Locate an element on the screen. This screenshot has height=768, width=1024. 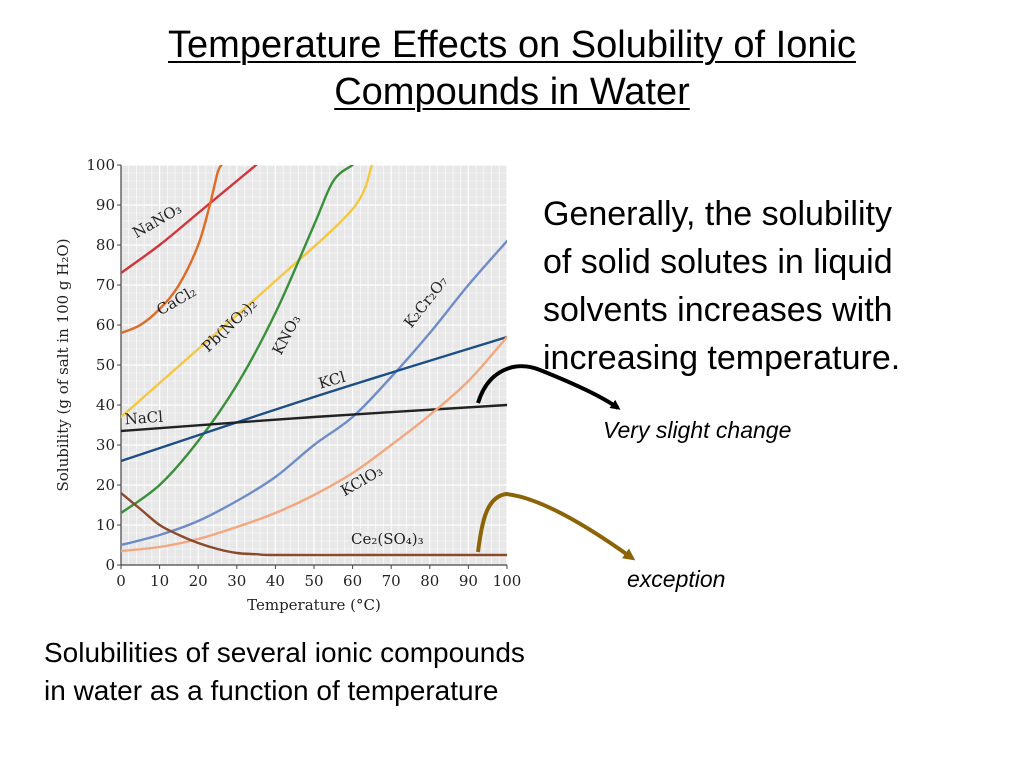
y-tick-label: 50 is located at coordinates (105, 365).